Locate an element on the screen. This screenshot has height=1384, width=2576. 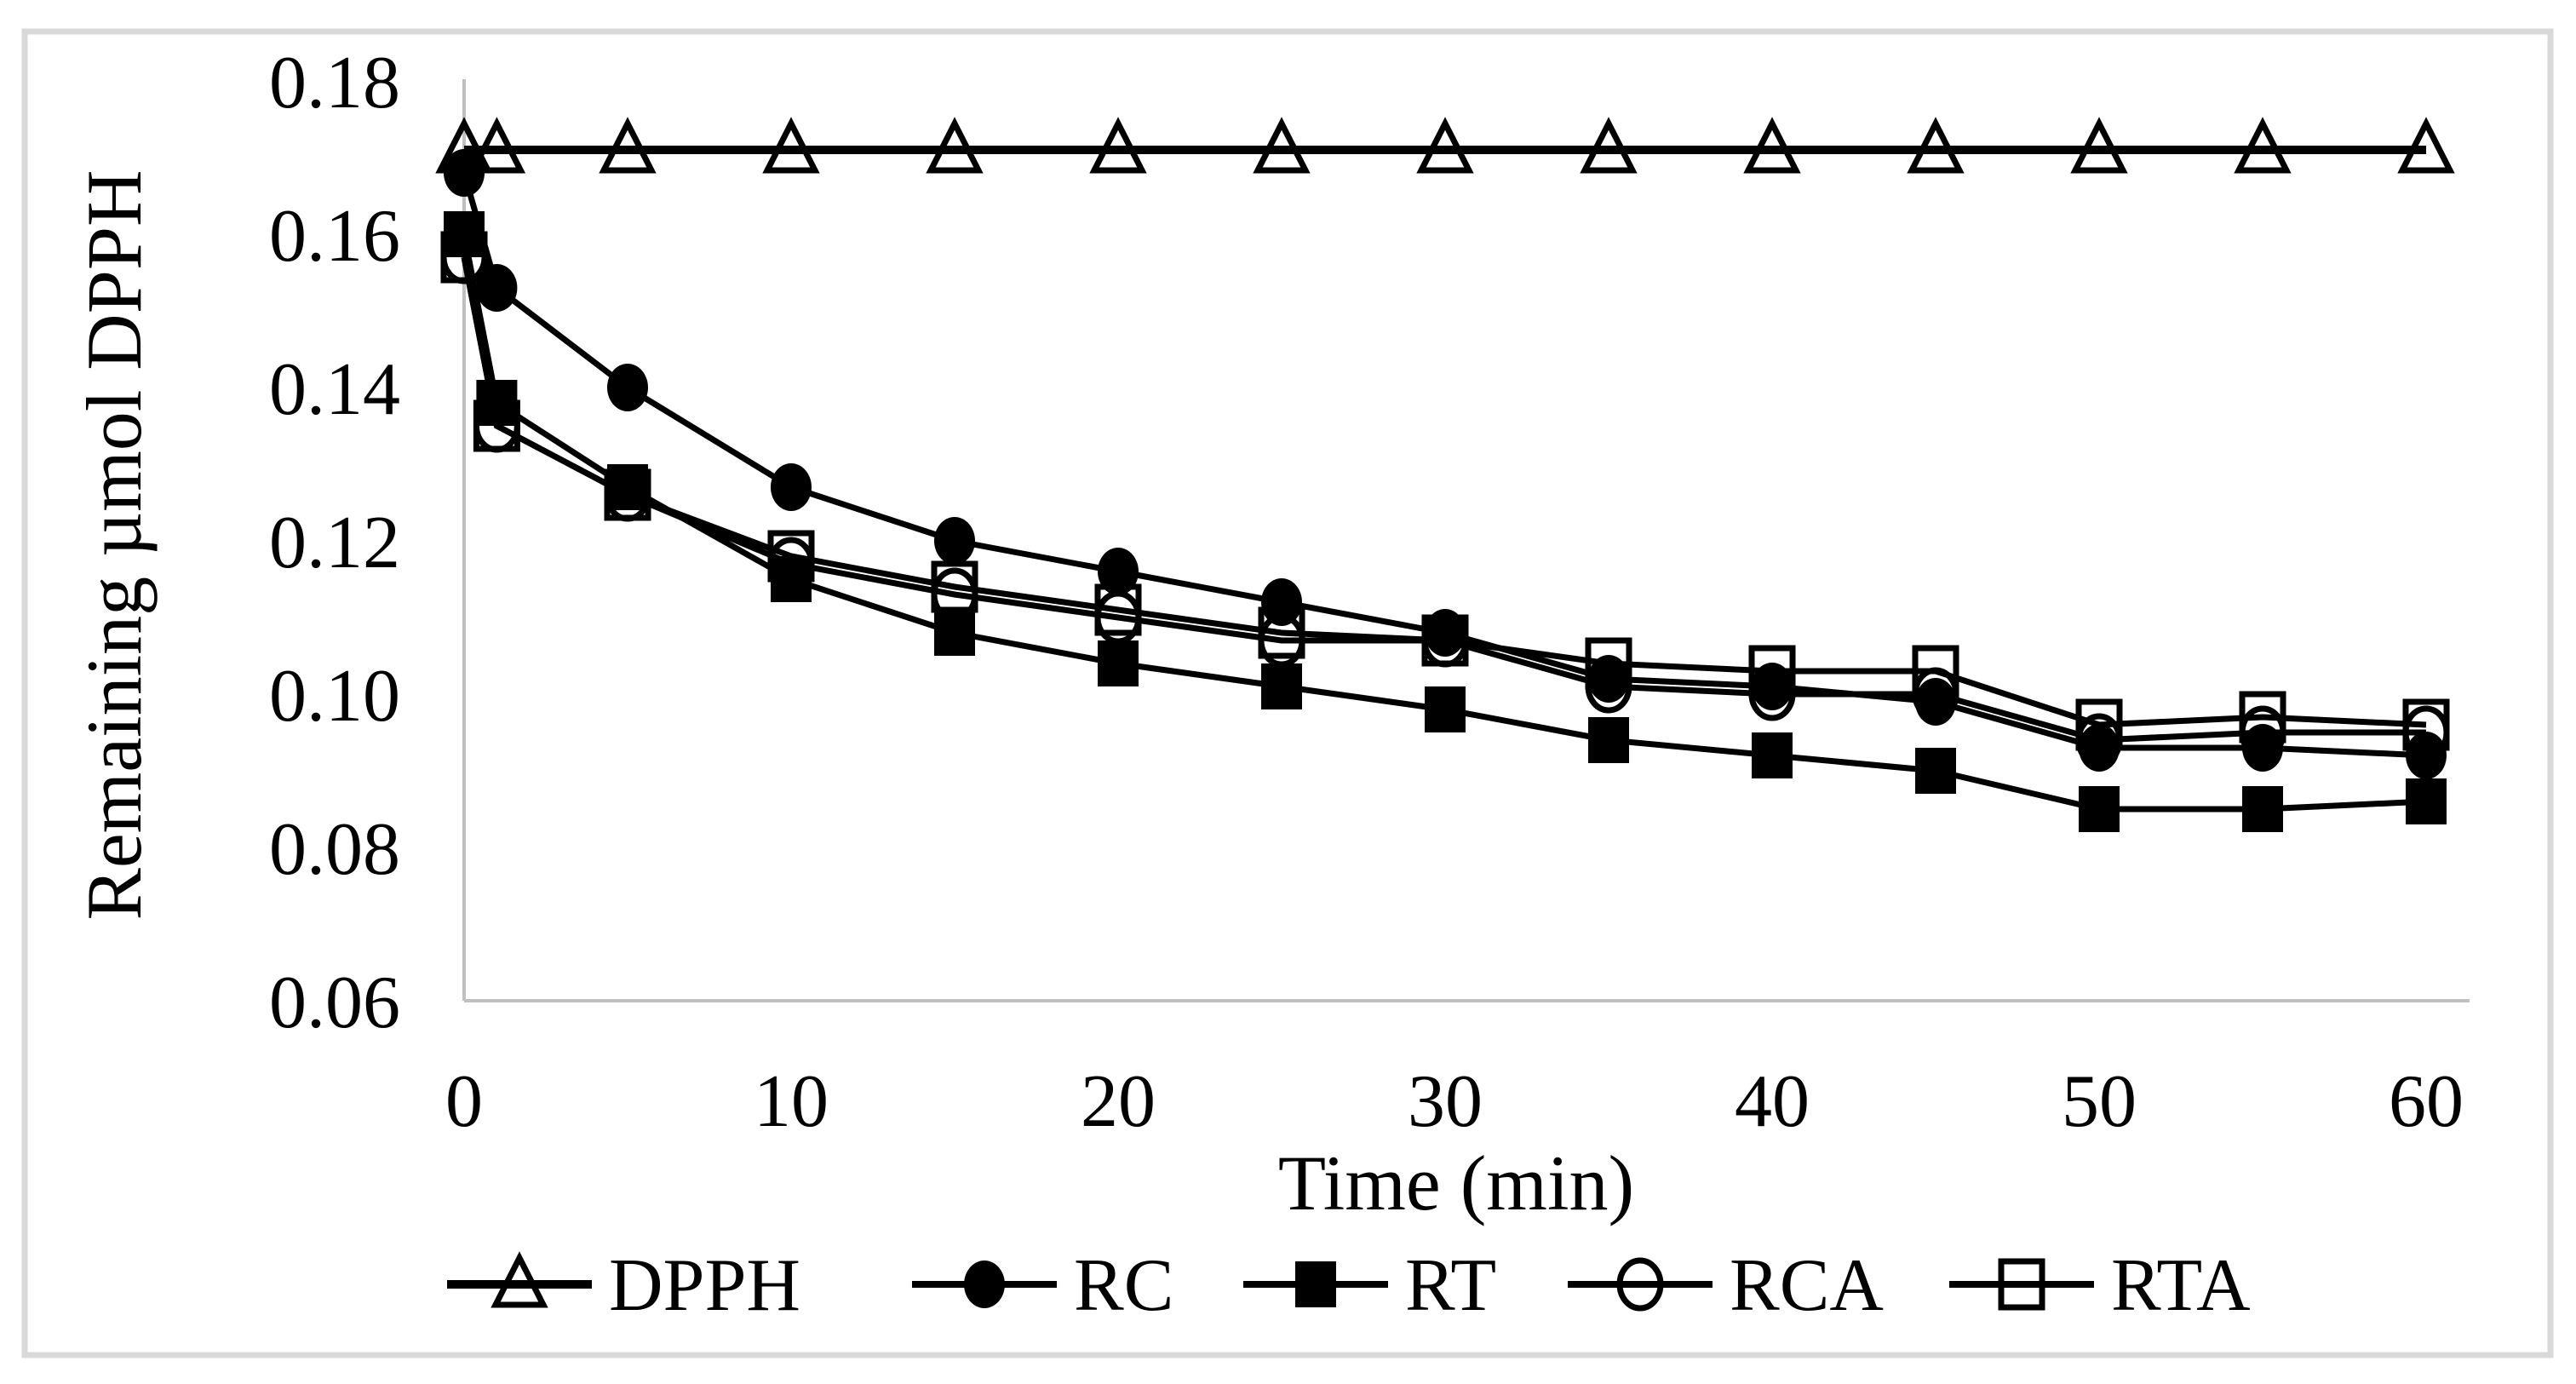
y-tick-label: 0.18 is located at coordinates (334, 83).